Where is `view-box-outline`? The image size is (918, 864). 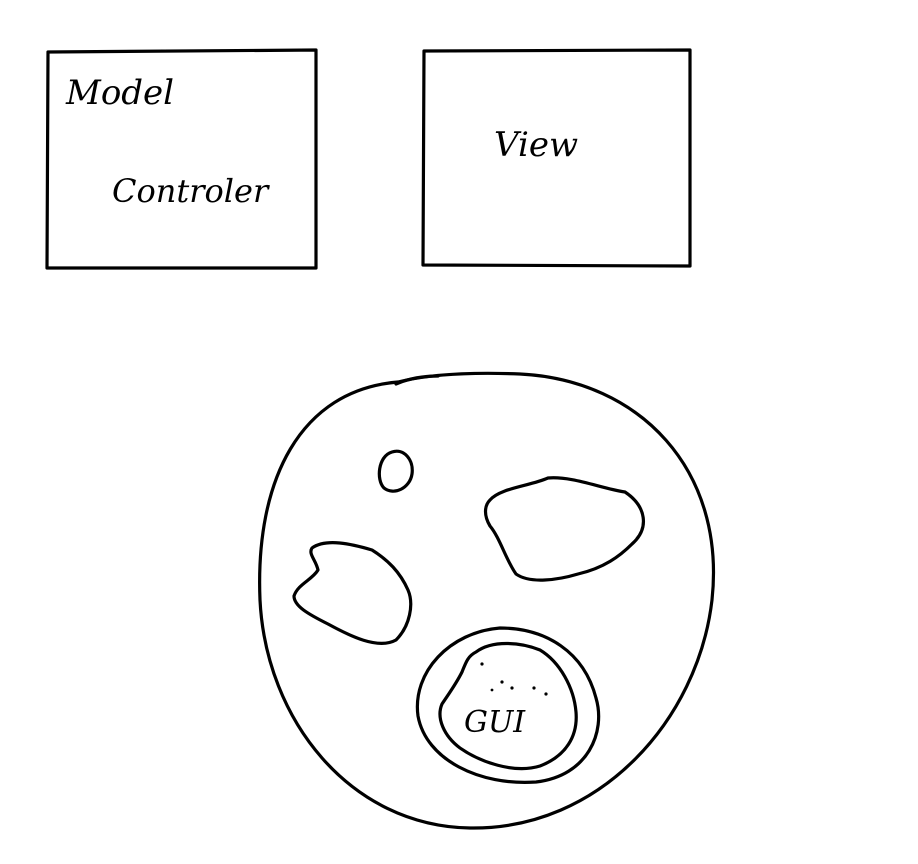 view-box-outline is located at coordinates (556, 158).